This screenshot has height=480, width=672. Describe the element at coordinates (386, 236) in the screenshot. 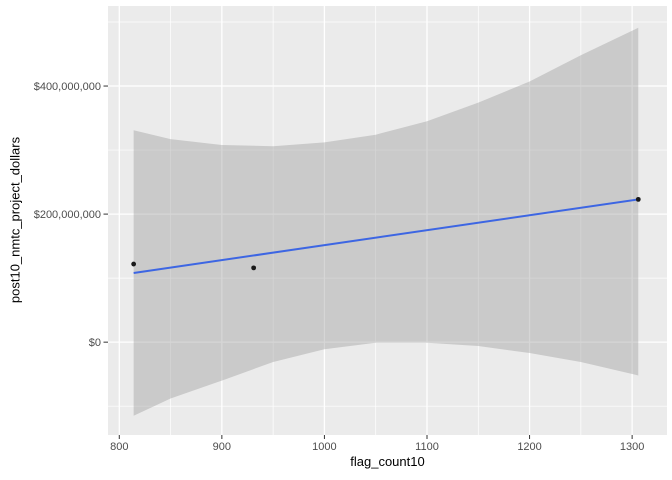

I see `regression-line` at that location.